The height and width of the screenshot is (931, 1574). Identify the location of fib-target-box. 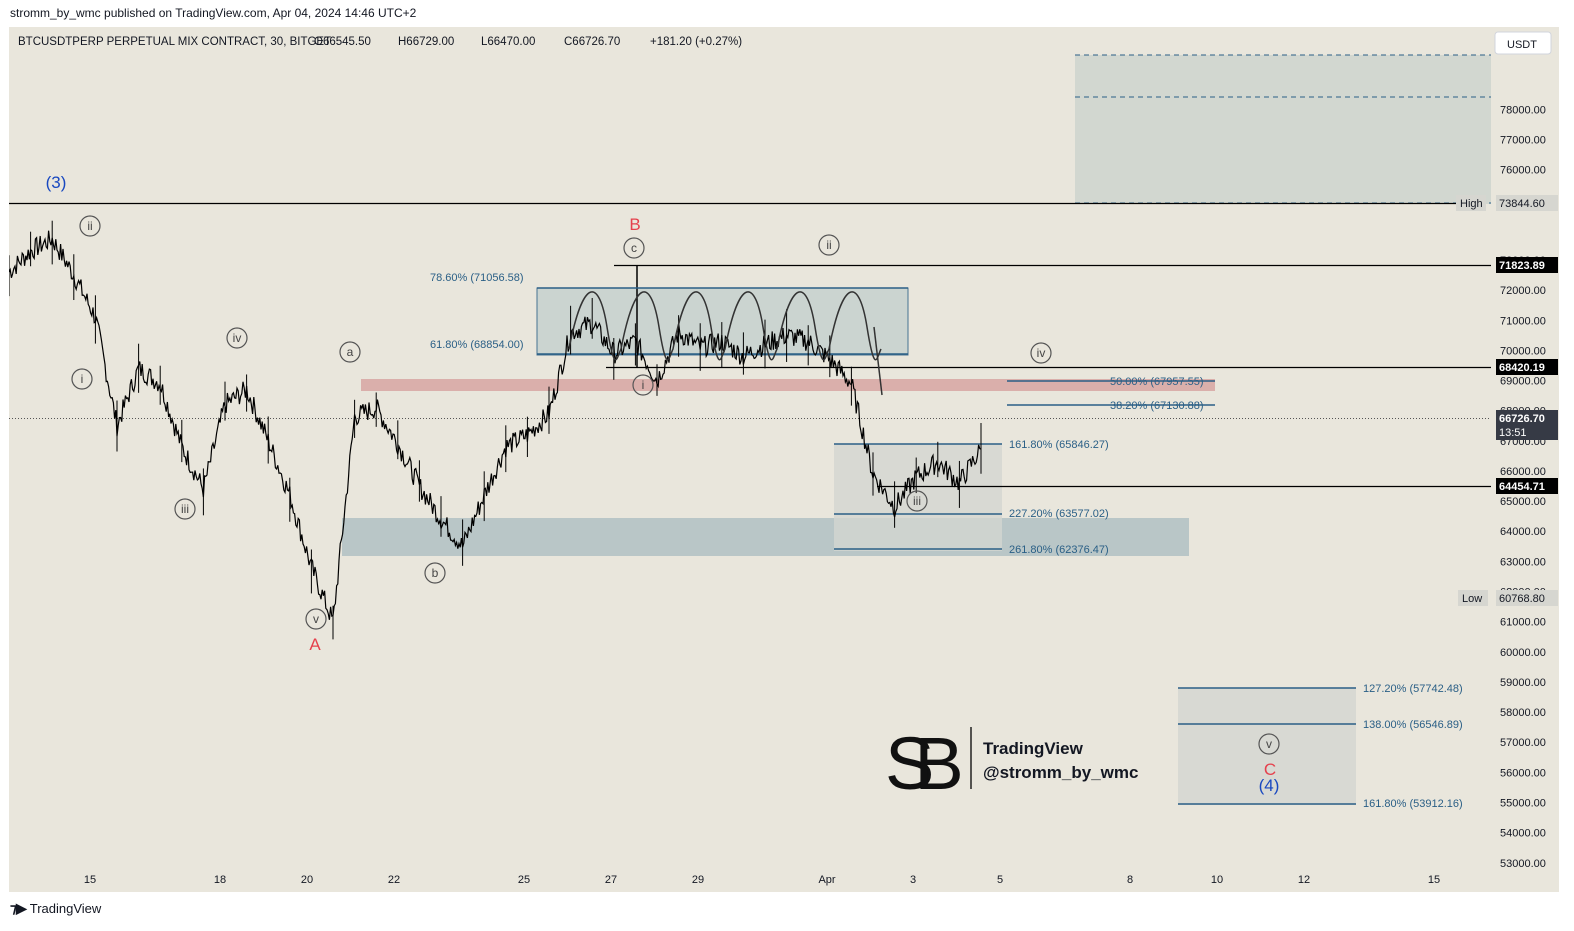
(1267, 746).